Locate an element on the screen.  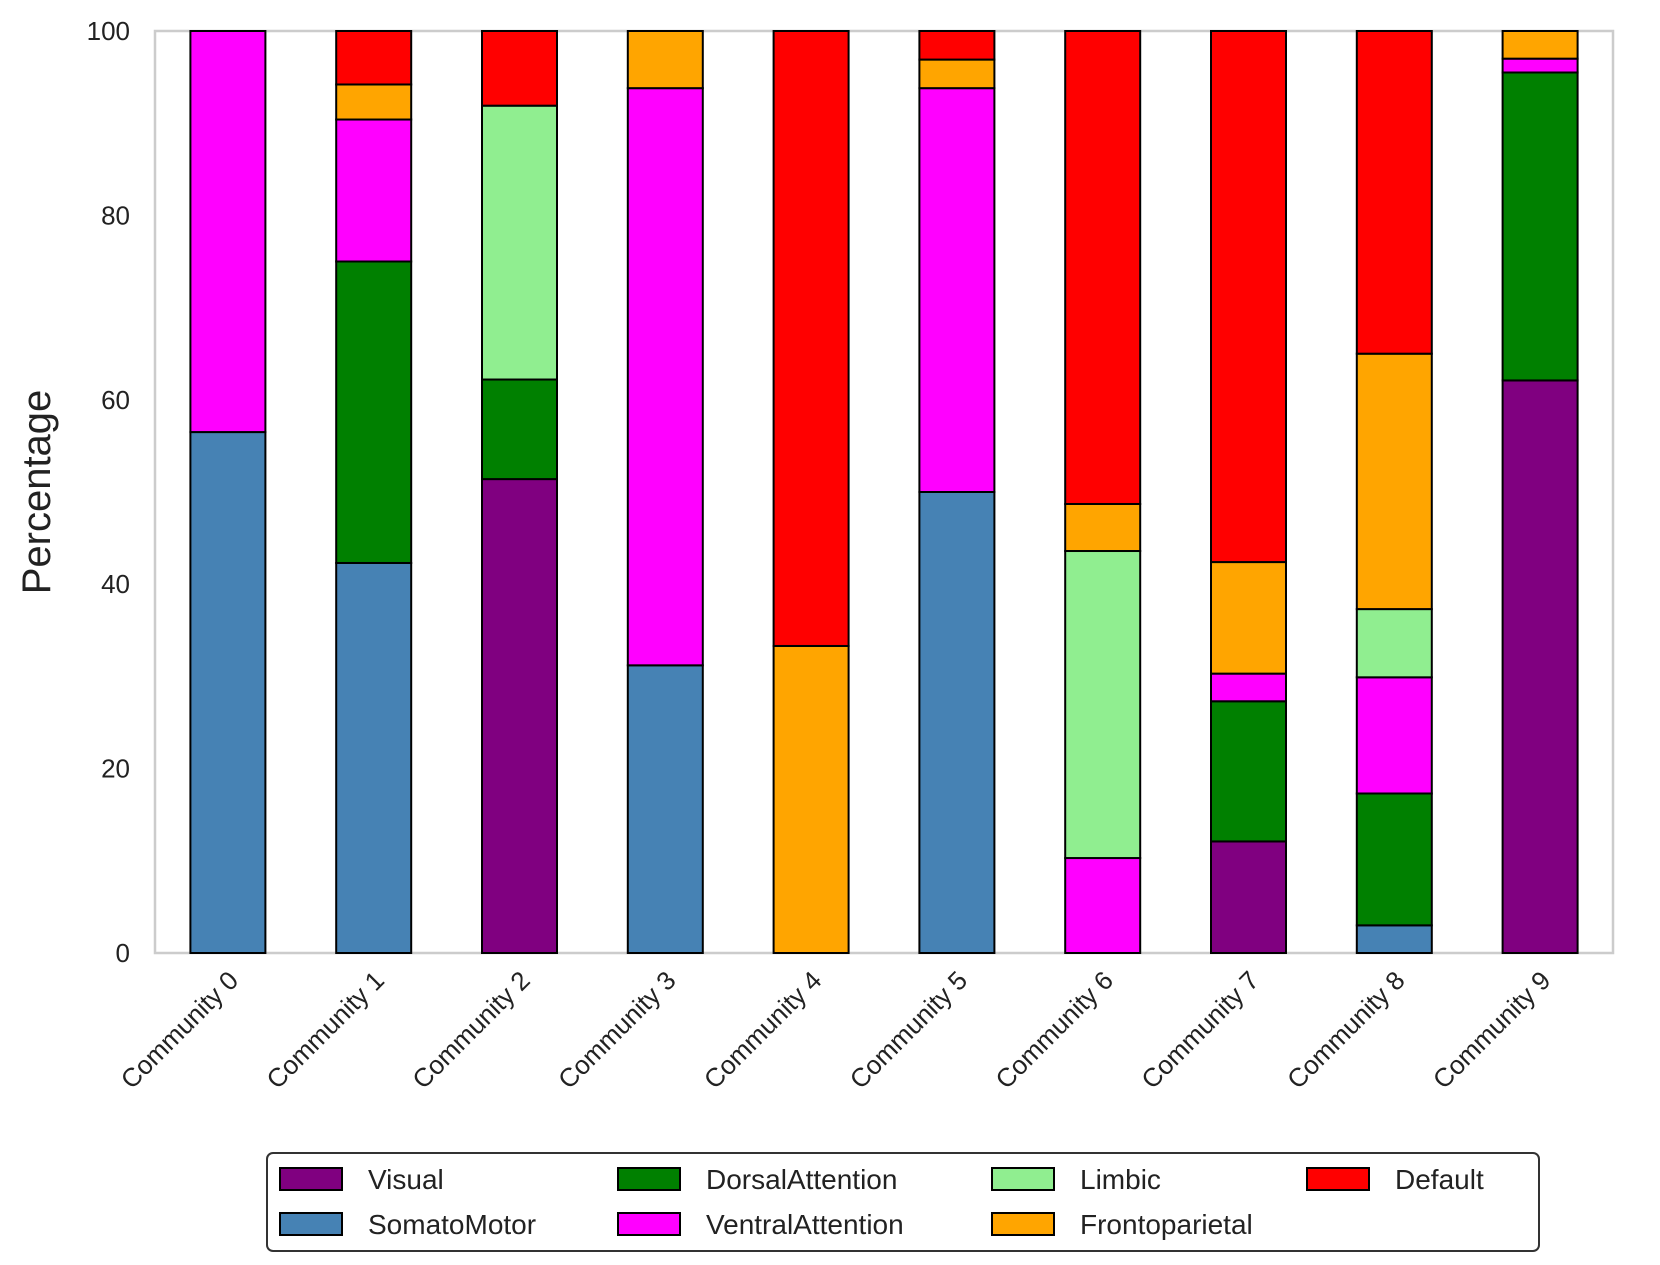
bar-segment-dorsalattention-c7 is located at coordinates (1248, 771).